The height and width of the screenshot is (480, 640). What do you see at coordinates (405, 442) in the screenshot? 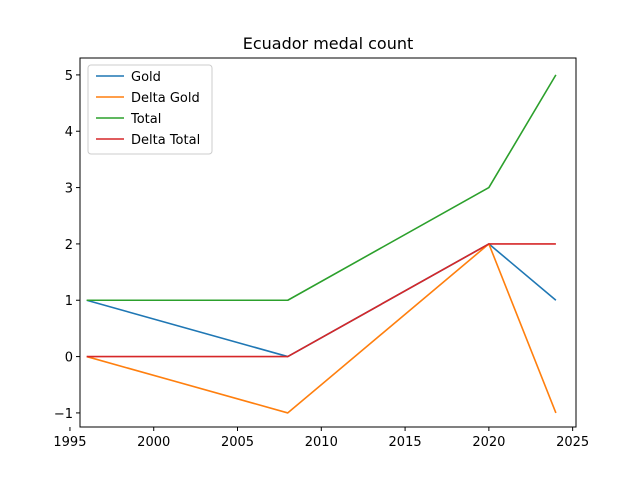
I see `x-tick-label: 2015` at bounding box center [405, 442].